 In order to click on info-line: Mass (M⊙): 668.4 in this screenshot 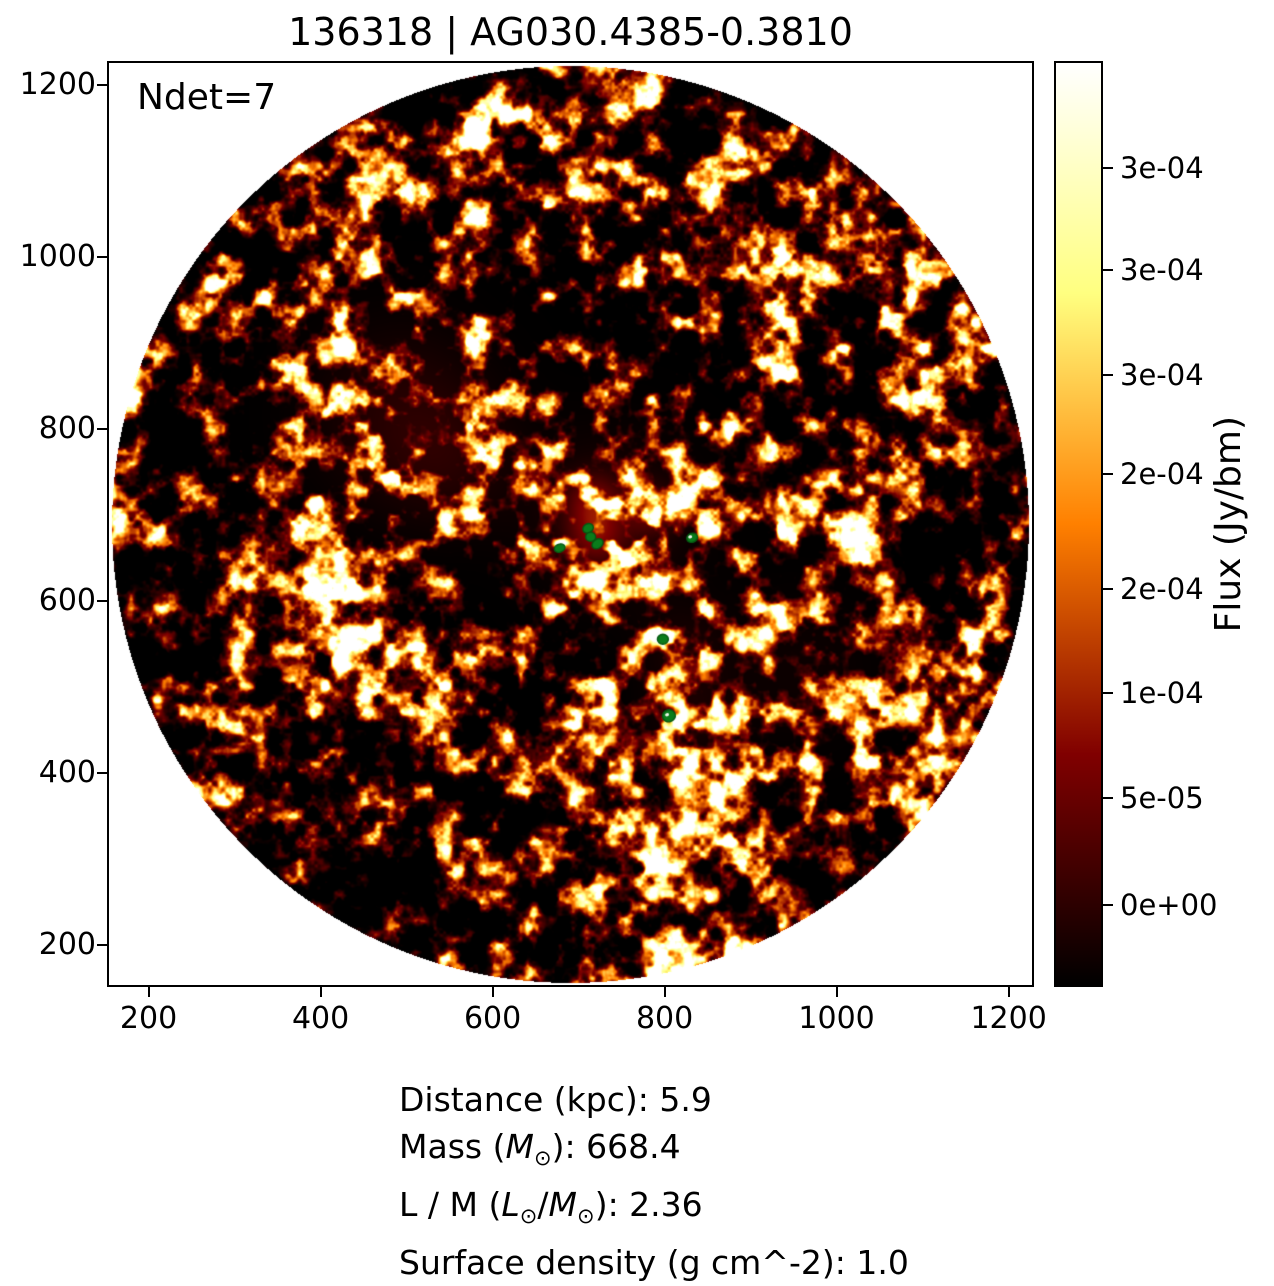, I will do `click(540, 1148)`.